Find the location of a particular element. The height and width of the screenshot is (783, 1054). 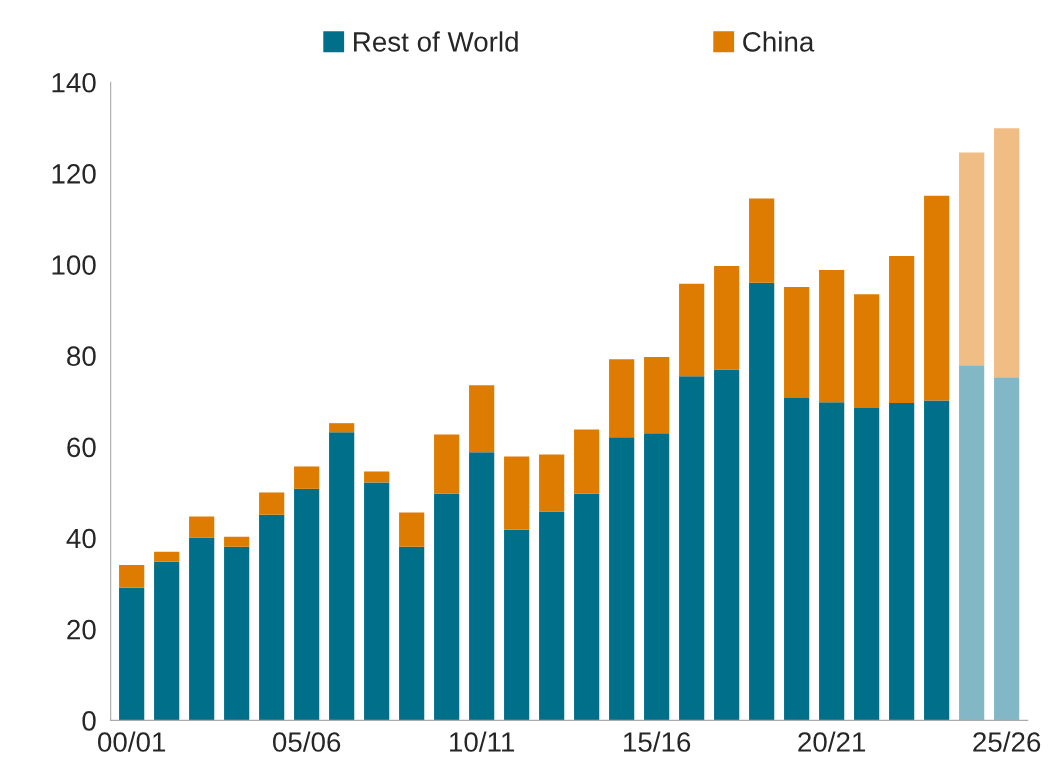

x-tick-label: 15/16 is located at coordinates (657, 741).